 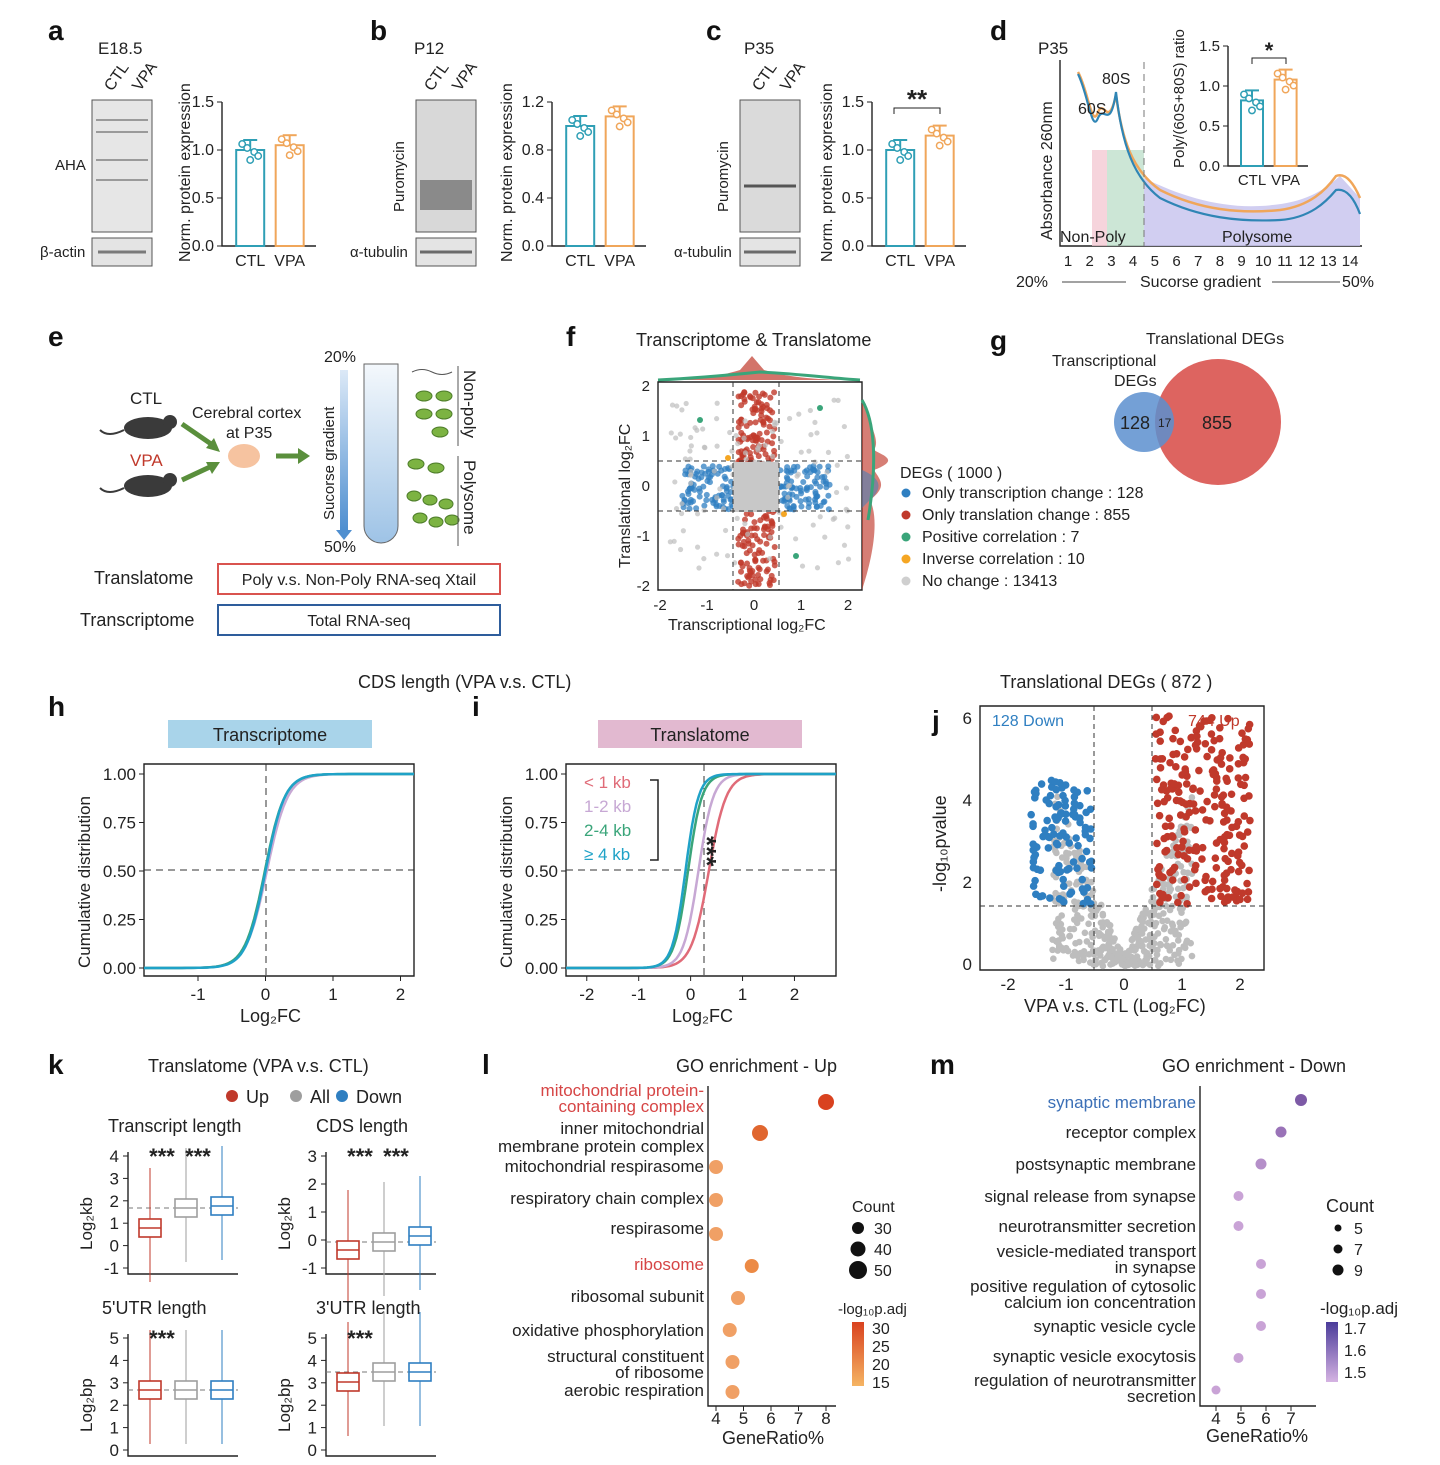 I want to click on go-term: in synapse, so click(x=1155, y=1267).